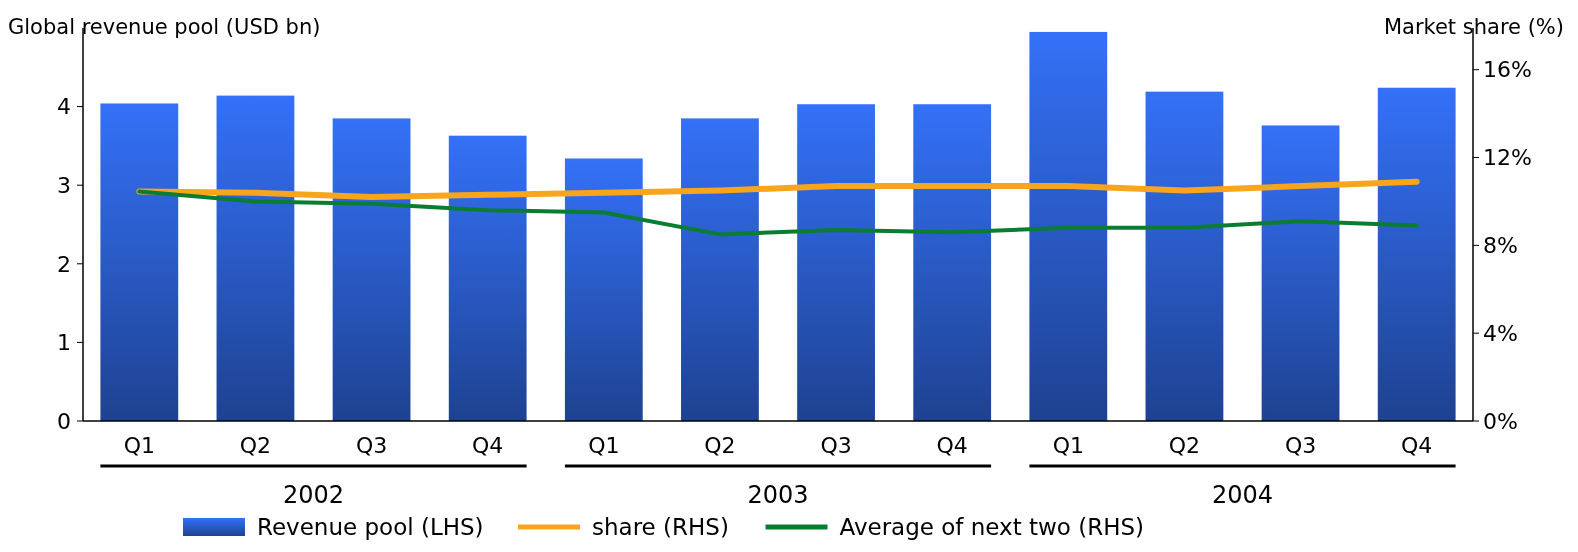  What do you see at coordinates (370, 527) in the screenshot?
I see `legend-label: Revenue pool (LHS)` at bounding box center [370, 527].